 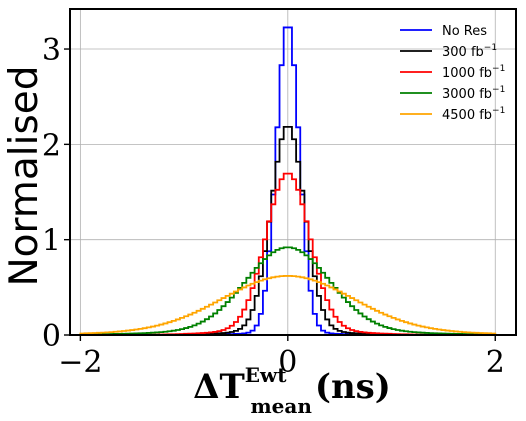 What do you see at coordinates (219, 387) in the screenshot?
I see `x-axis-label-main: ΔT` at bounding box center [219, 387].